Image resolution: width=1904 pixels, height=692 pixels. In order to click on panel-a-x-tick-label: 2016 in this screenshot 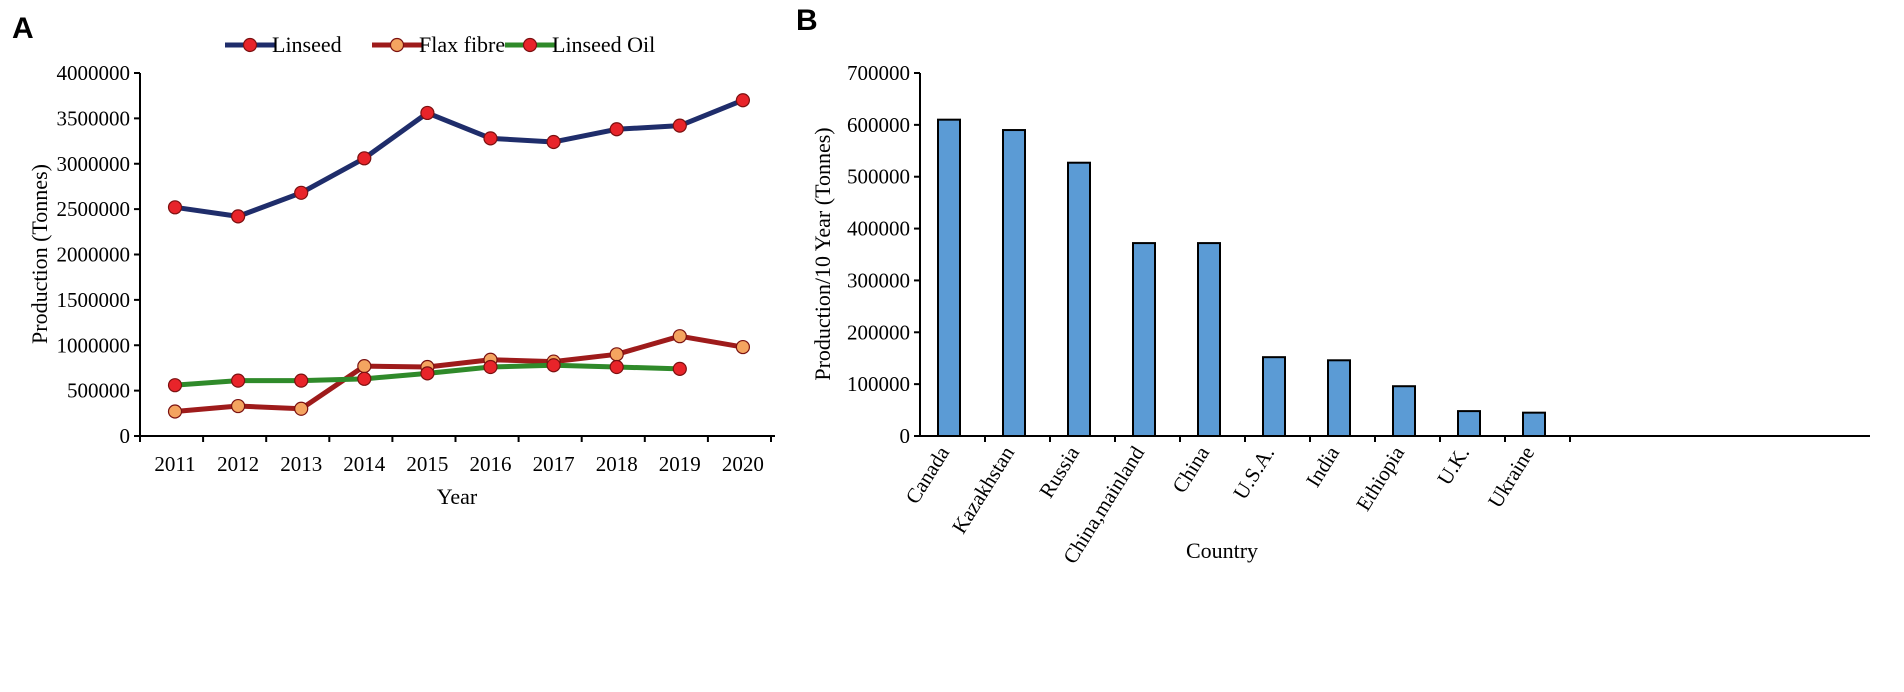, I will do `click(491, 464)`.